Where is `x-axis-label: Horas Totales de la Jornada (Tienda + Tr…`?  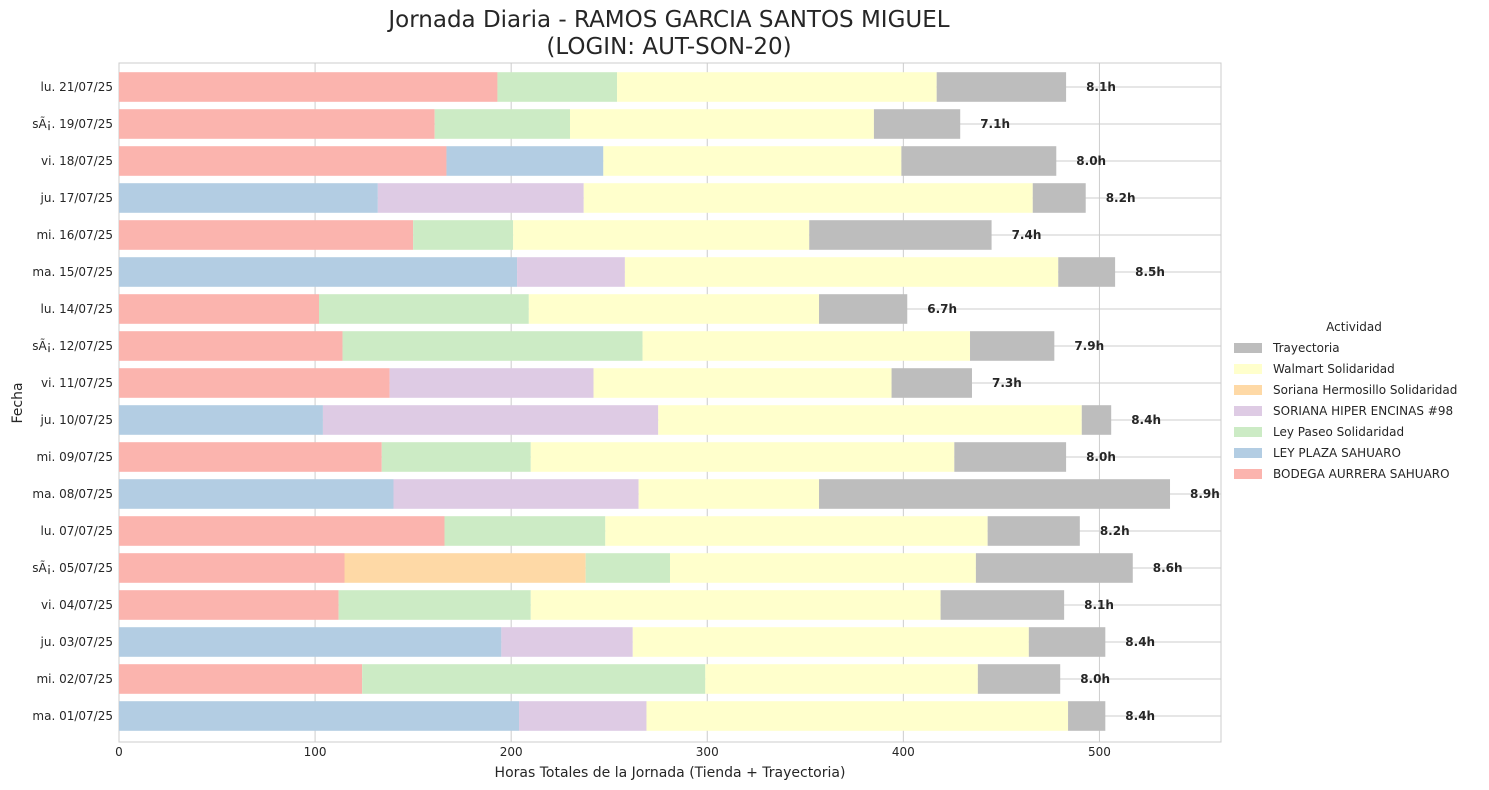
x-axis-label: Horas Totales de la Jornada (Tienda + Tr… is located at coordinates (670, 773).